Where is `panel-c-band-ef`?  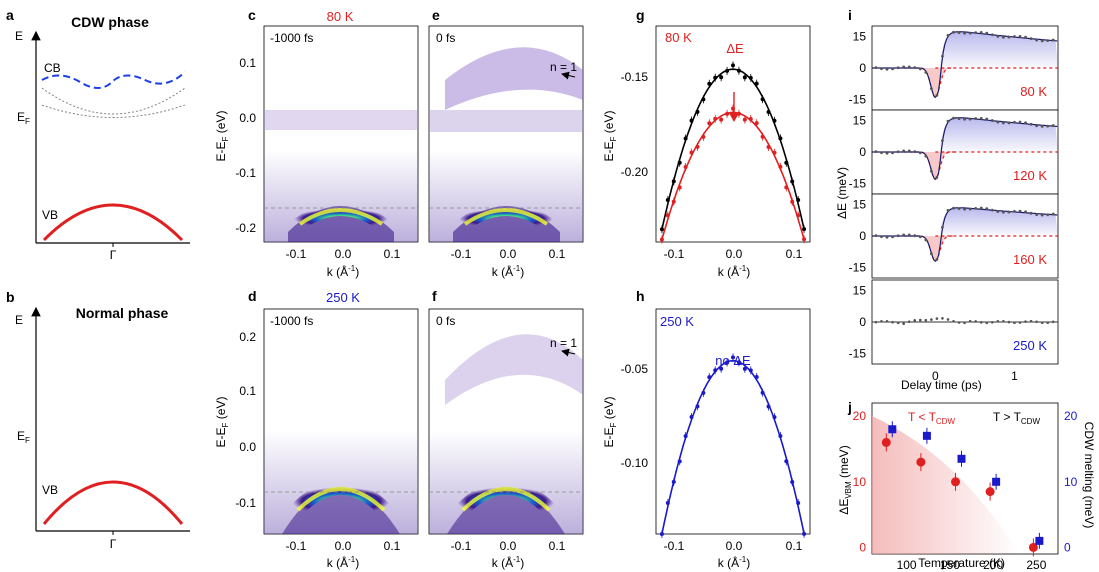
panel-c-band-ef is located at coordinates (341, 120).